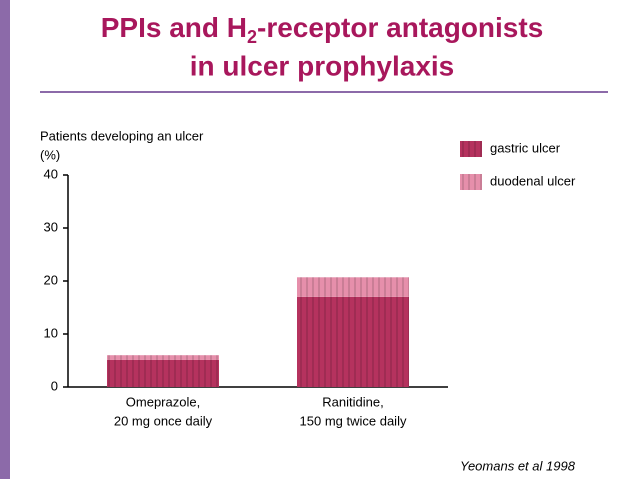  Describe the element at coordinates (163, 401) in the screenshot. I see `x-tick-label: Omeprazole,` at that location.